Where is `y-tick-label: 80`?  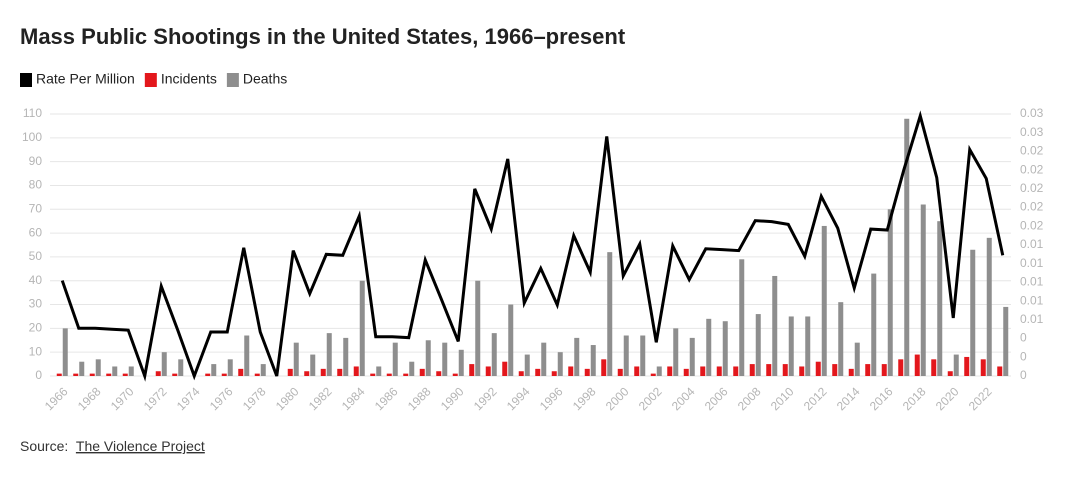
y-tick-label: 80 is located at coordinates (36, 185).